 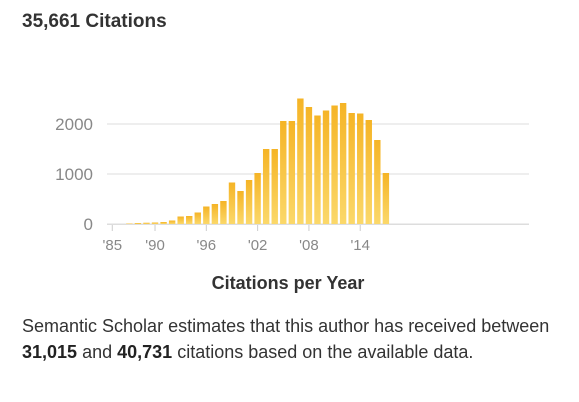 I want to click on bar-1996, so click(x=206, y=215).